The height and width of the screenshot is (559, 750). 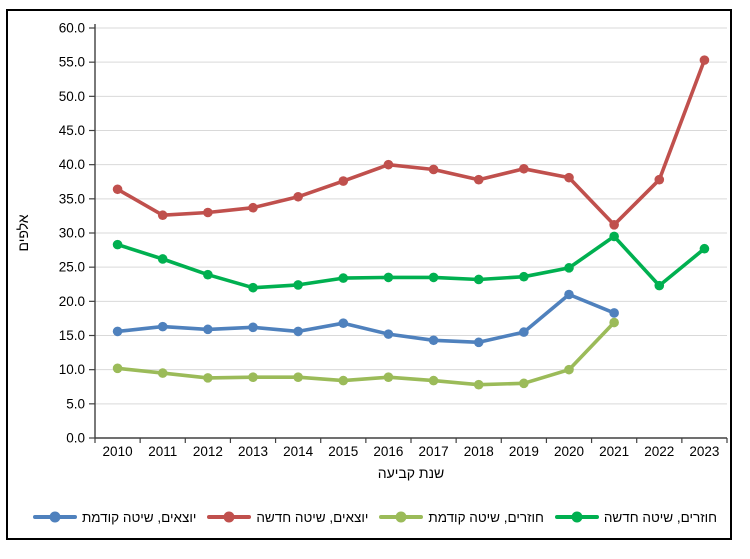 What do you see at coordinates (162, 451) in the screenshot?
I see `x-tick-label: 2011` at bounding box center [162, 451].